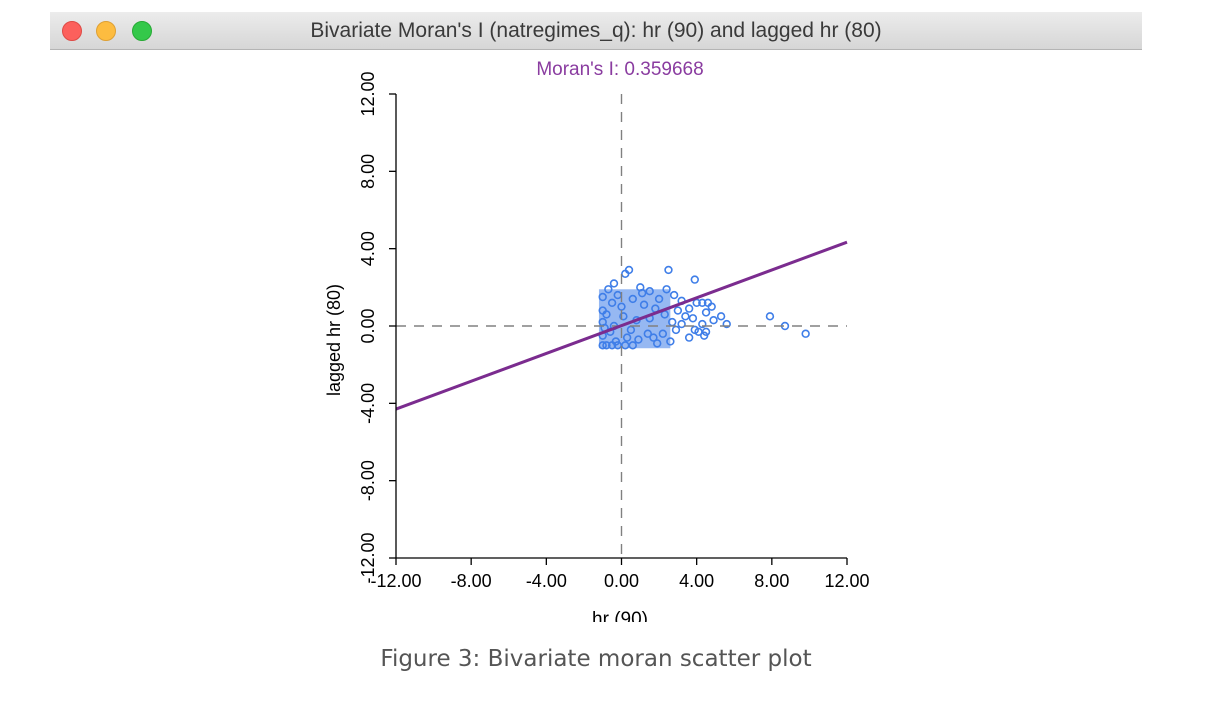 The image size is (1226, 702). Describe the element at coordinates (334, 340) in the screenshot. I see `y-axis-label: lagged hr (80)` at that location.